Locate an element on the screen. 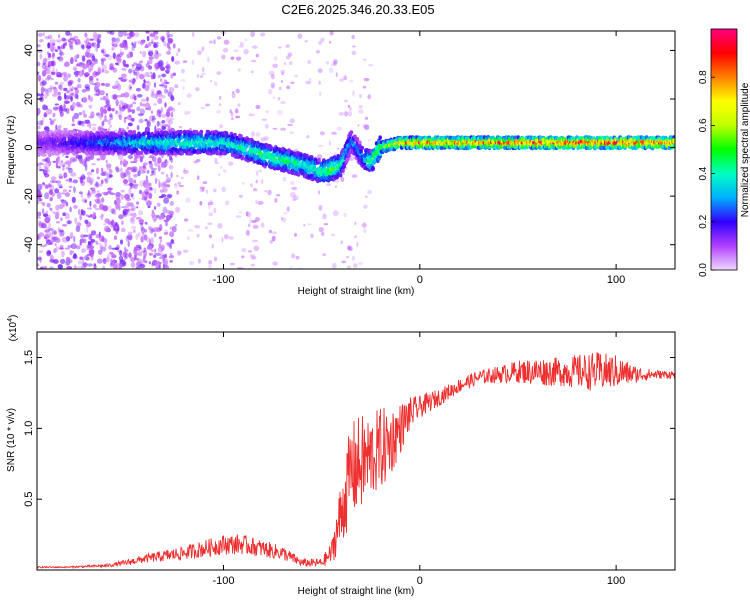 The width and height of the screenshot is (750, 600). snr-x-tick-label: 100 is located at coordinates (616, 581).